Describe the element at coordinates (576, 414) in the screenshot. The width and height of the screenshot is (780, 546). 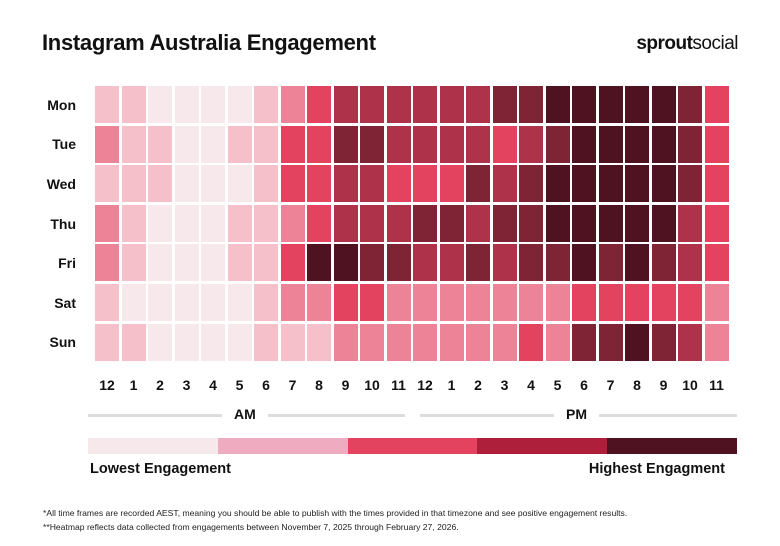
I see `pm-label: PM` at that location.